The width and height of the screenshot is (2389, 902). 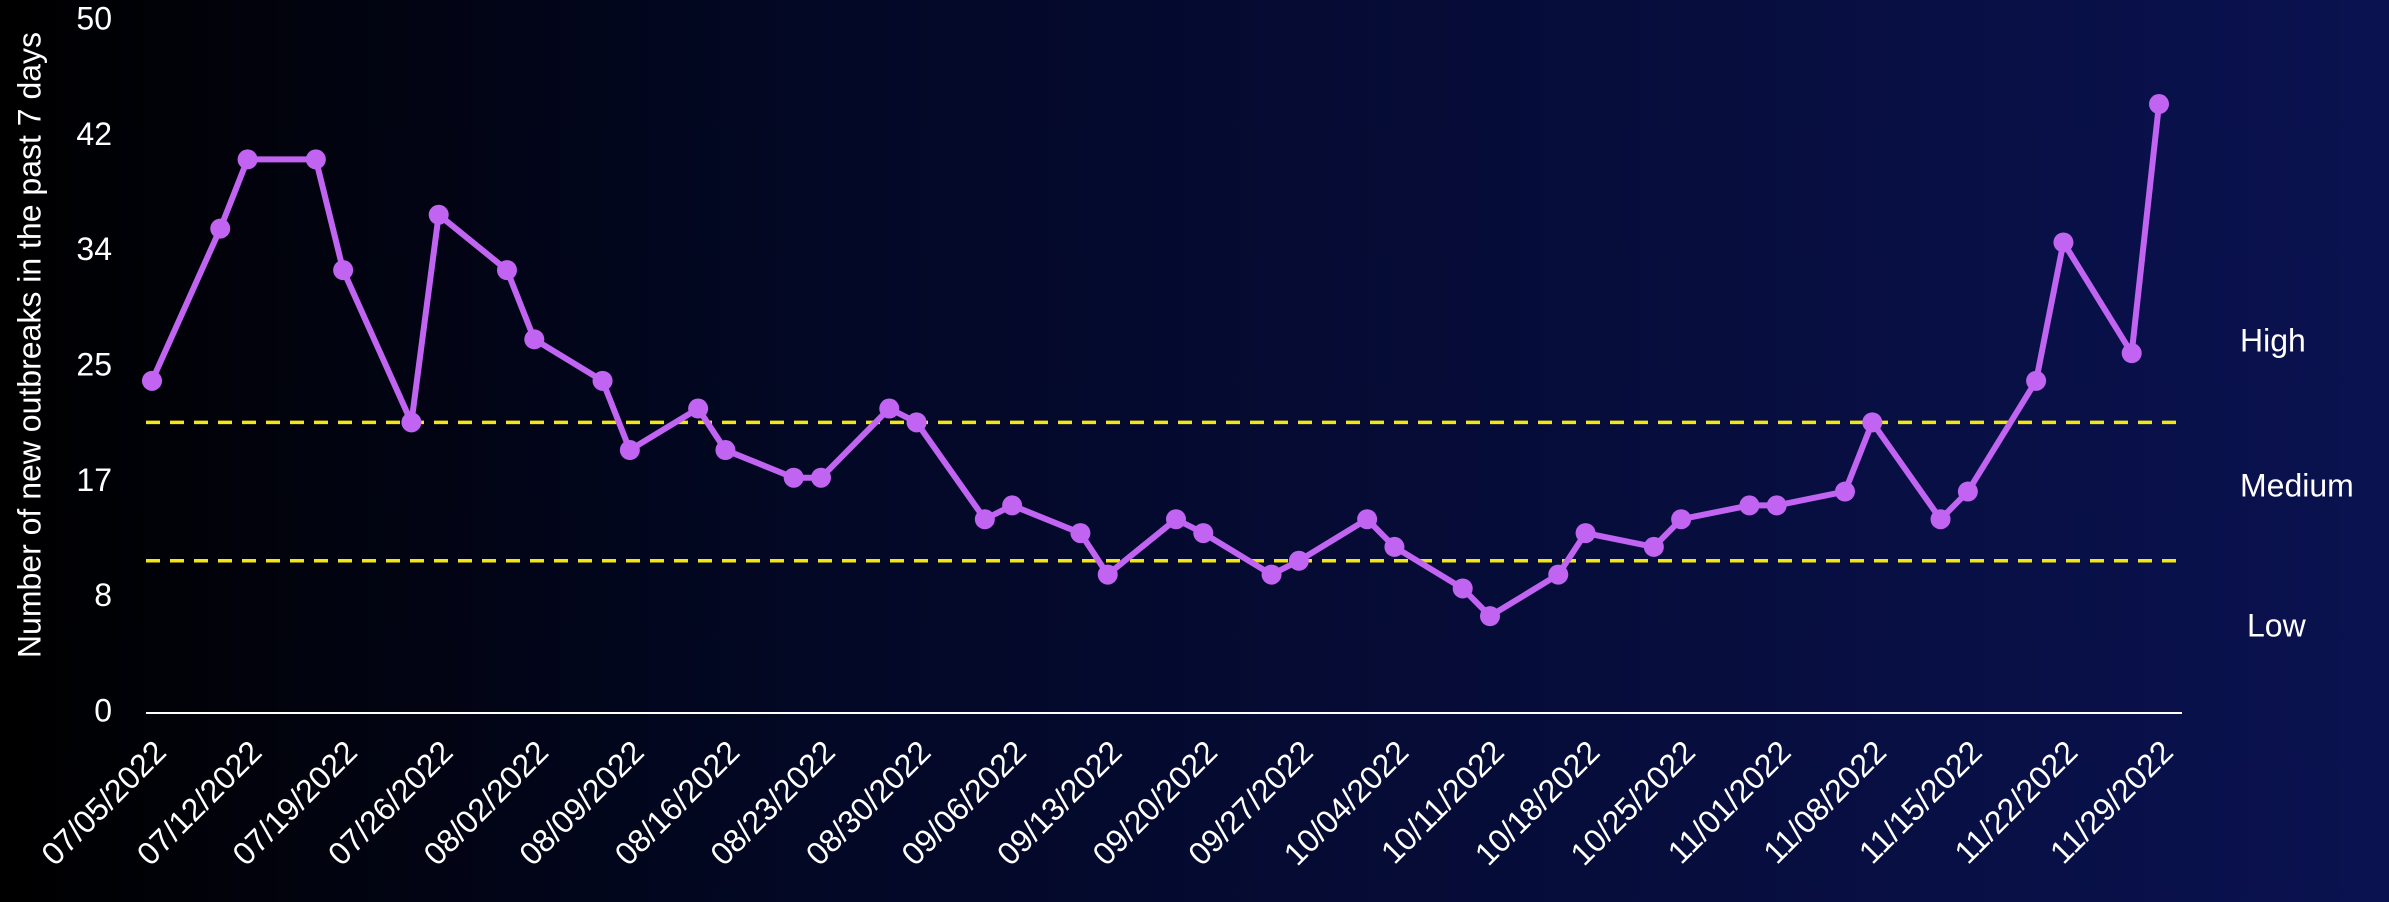 What do you see at coordinates (94, 134) in the screenshot?
I see `y-tick-label: 42` at bounding box center [94, 134].